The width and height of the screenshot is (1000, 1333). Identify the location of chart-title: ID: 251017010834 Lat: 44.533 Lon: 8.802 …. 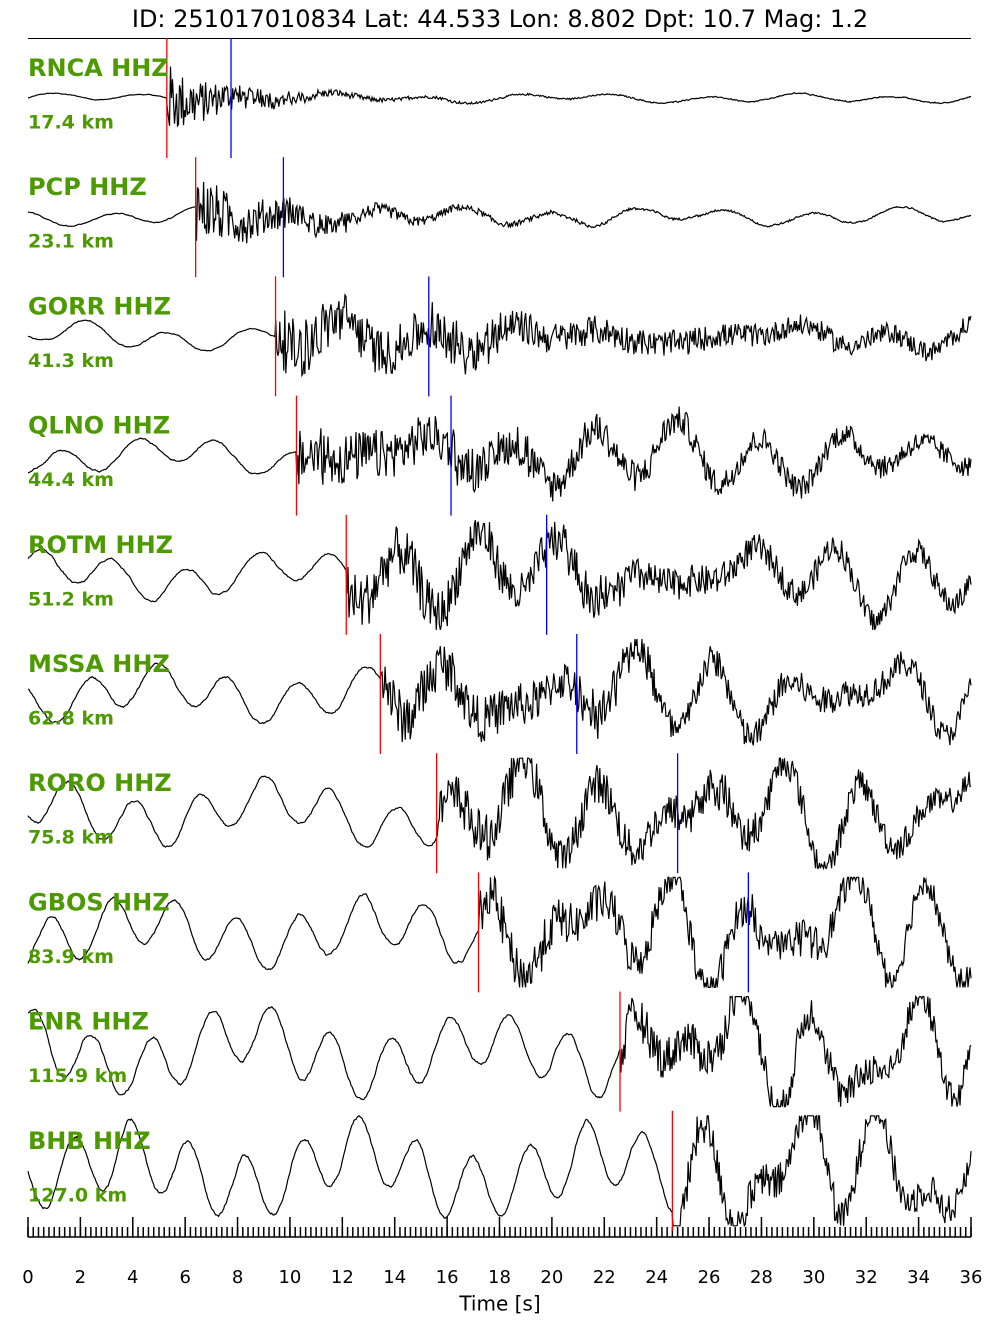
(500, 19).